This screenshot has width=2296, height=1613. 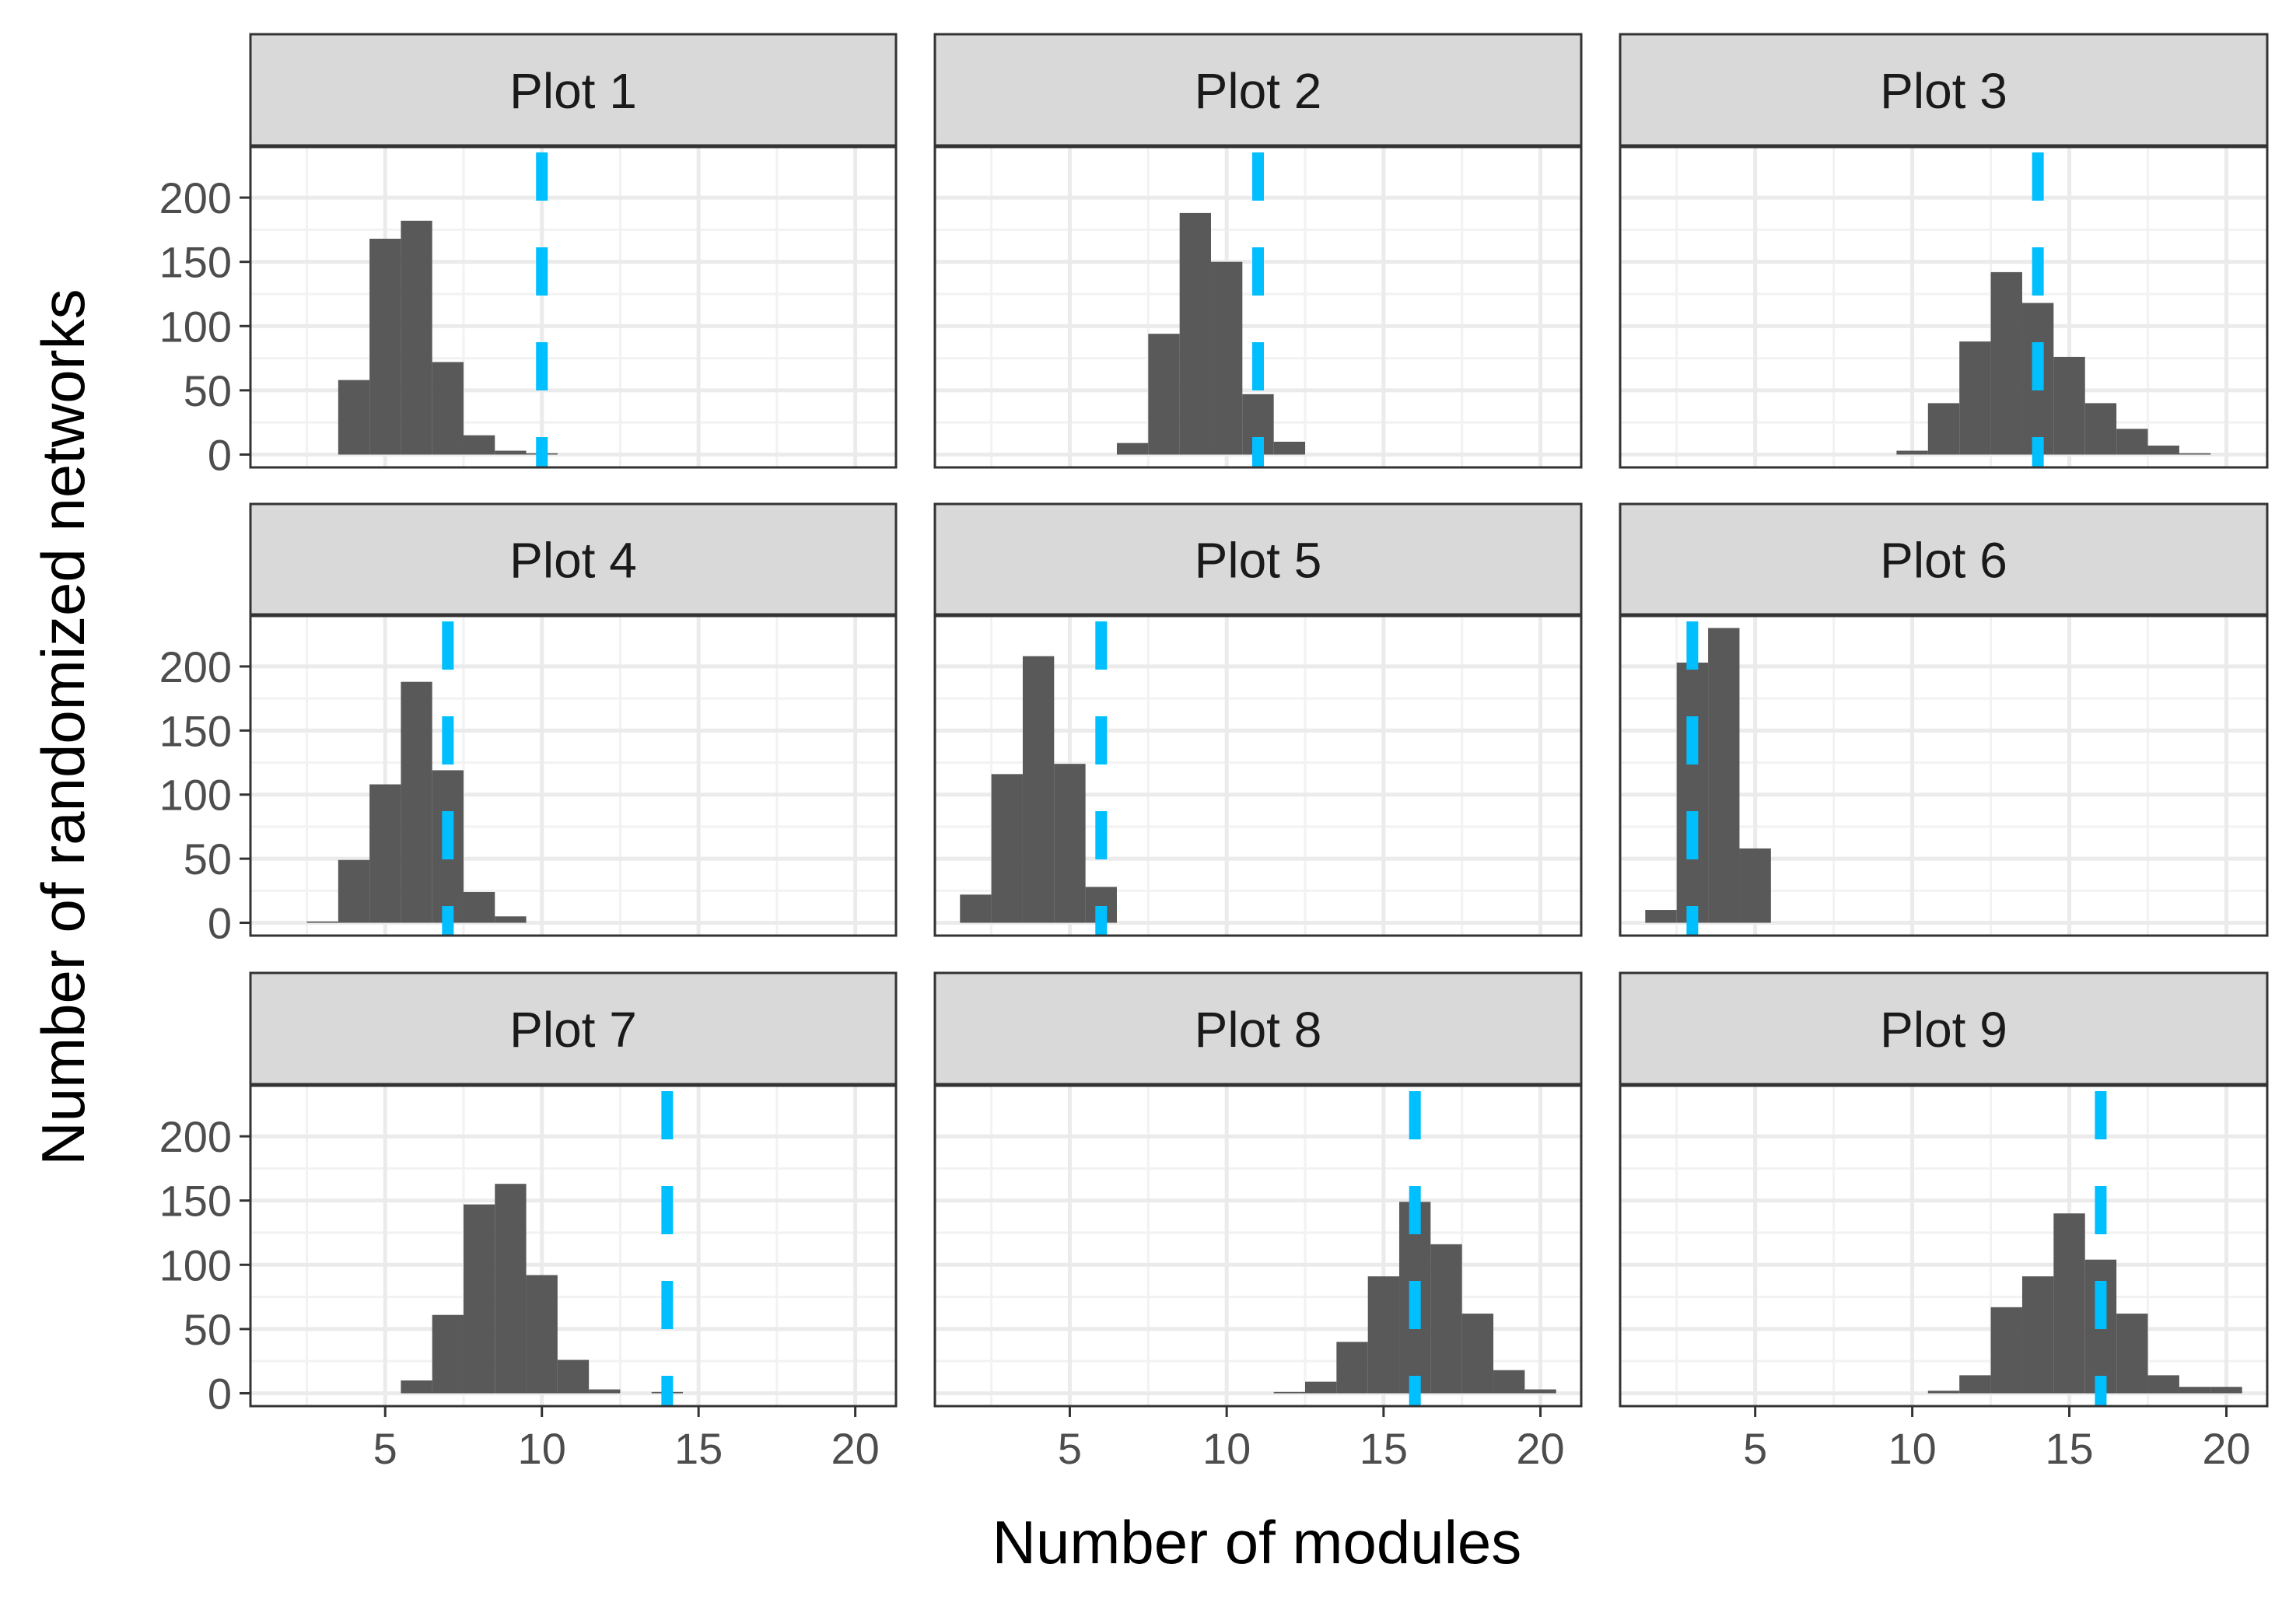 What do you see at coordinates (528, 256) in the screenshot?
I see `panel-1: Plot 1 0 50 100 150 200` at bounding box center [528, 256].